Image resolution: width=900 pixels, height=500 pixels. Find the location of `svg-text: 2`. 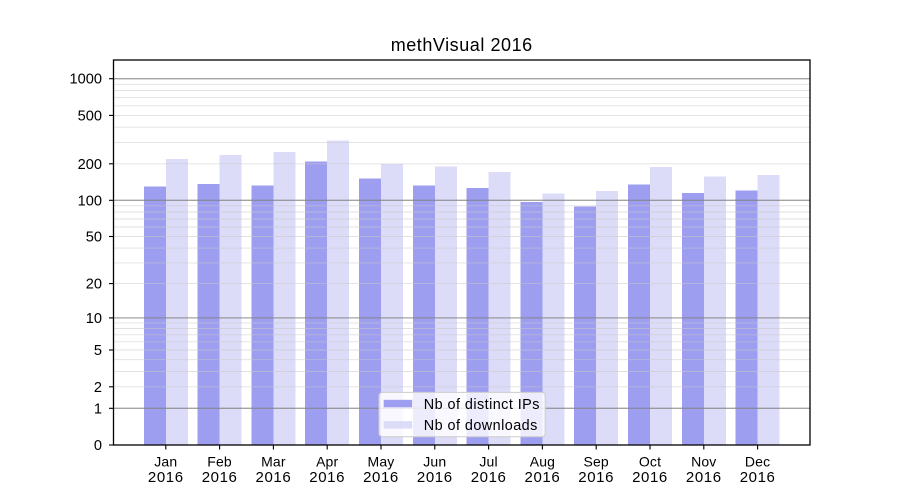

svg-text: 2 is located at coordinates (98, 388).